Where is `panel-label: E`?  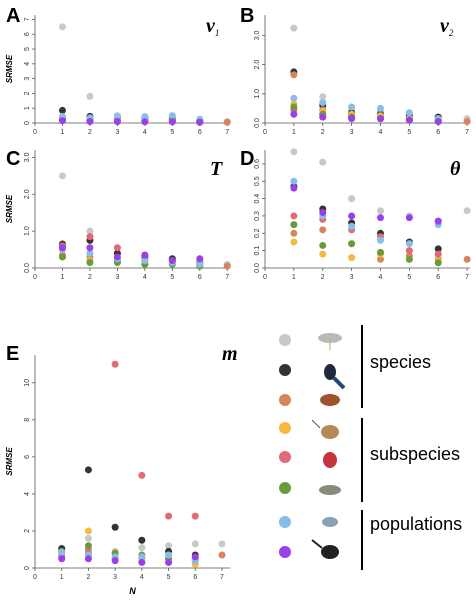 panel-label: E is located at coordinates (12, 354).